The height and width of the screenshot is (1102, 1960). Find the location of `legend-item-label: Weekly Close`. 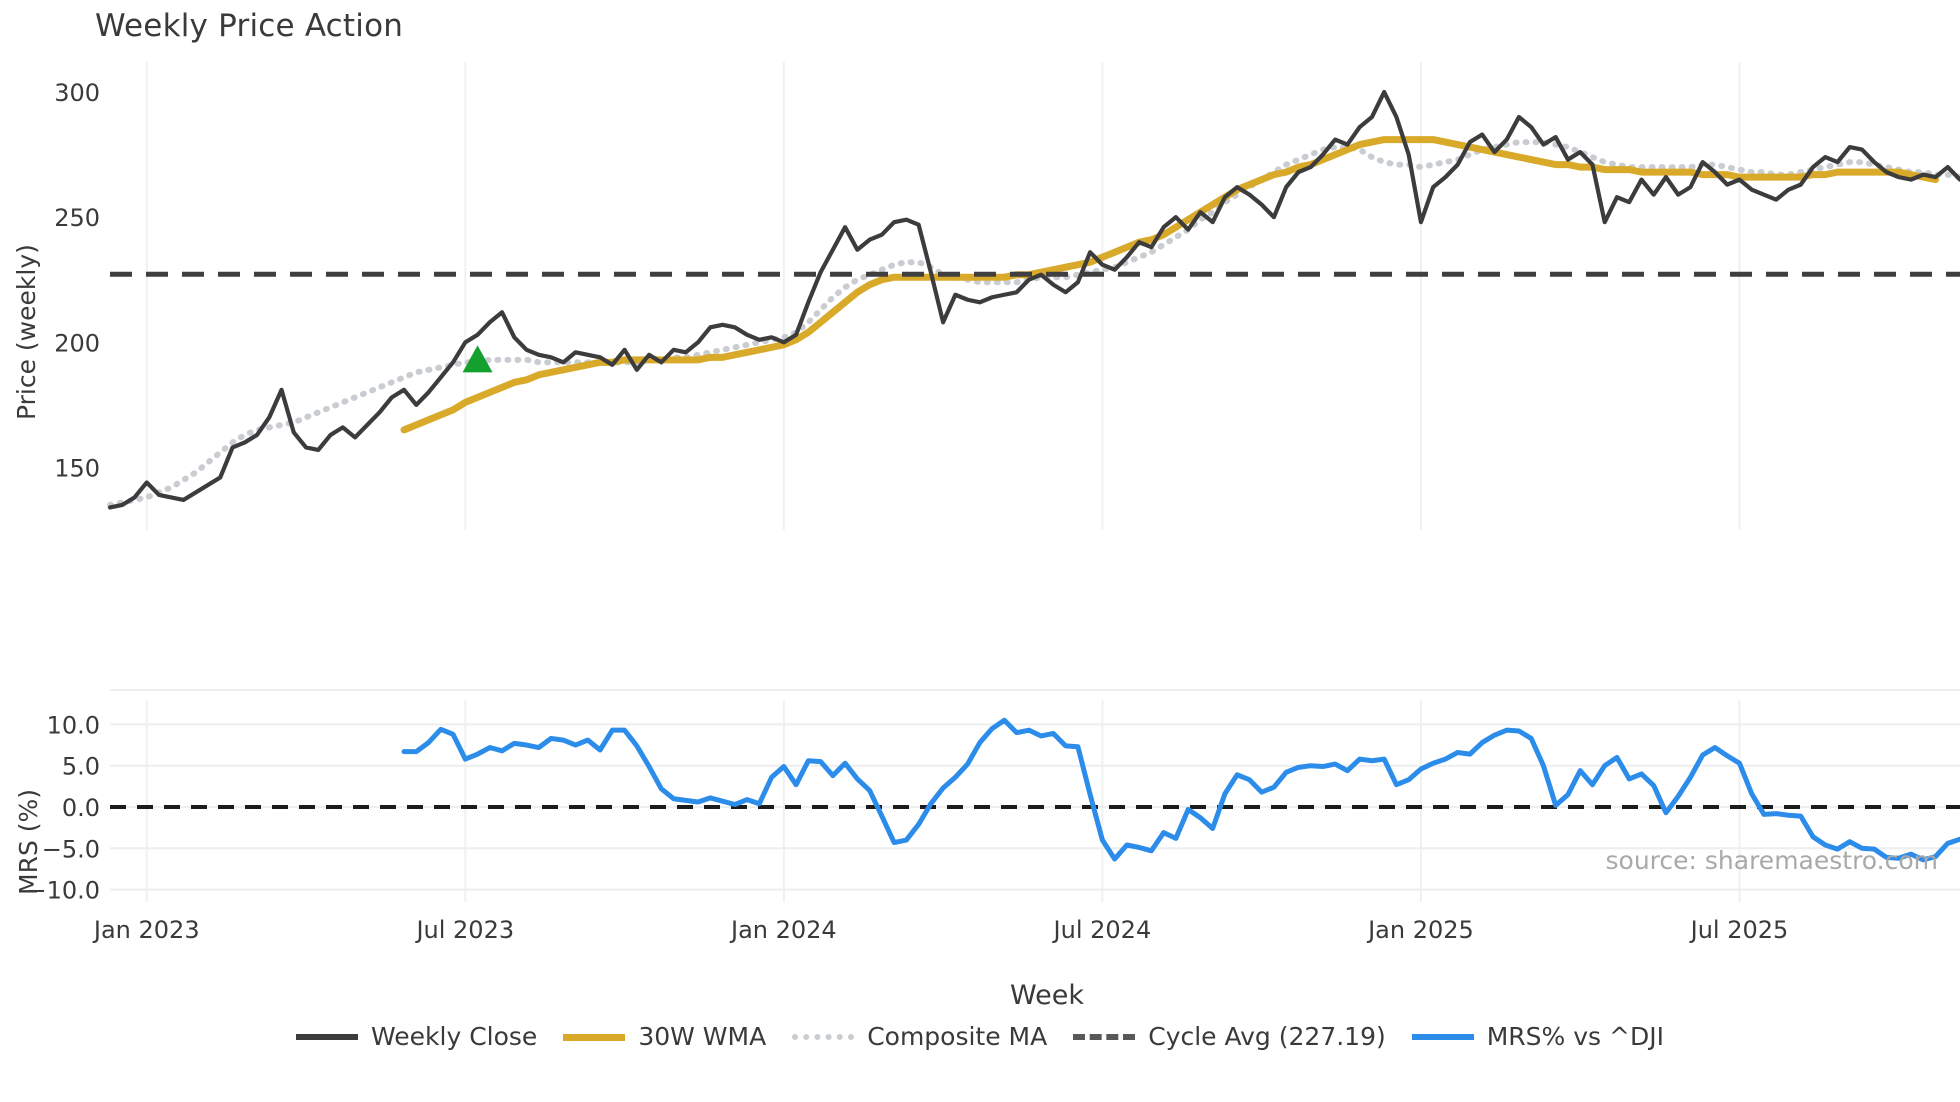

legend-item-label: Weekly Close is located at coordinates (454, 1036).